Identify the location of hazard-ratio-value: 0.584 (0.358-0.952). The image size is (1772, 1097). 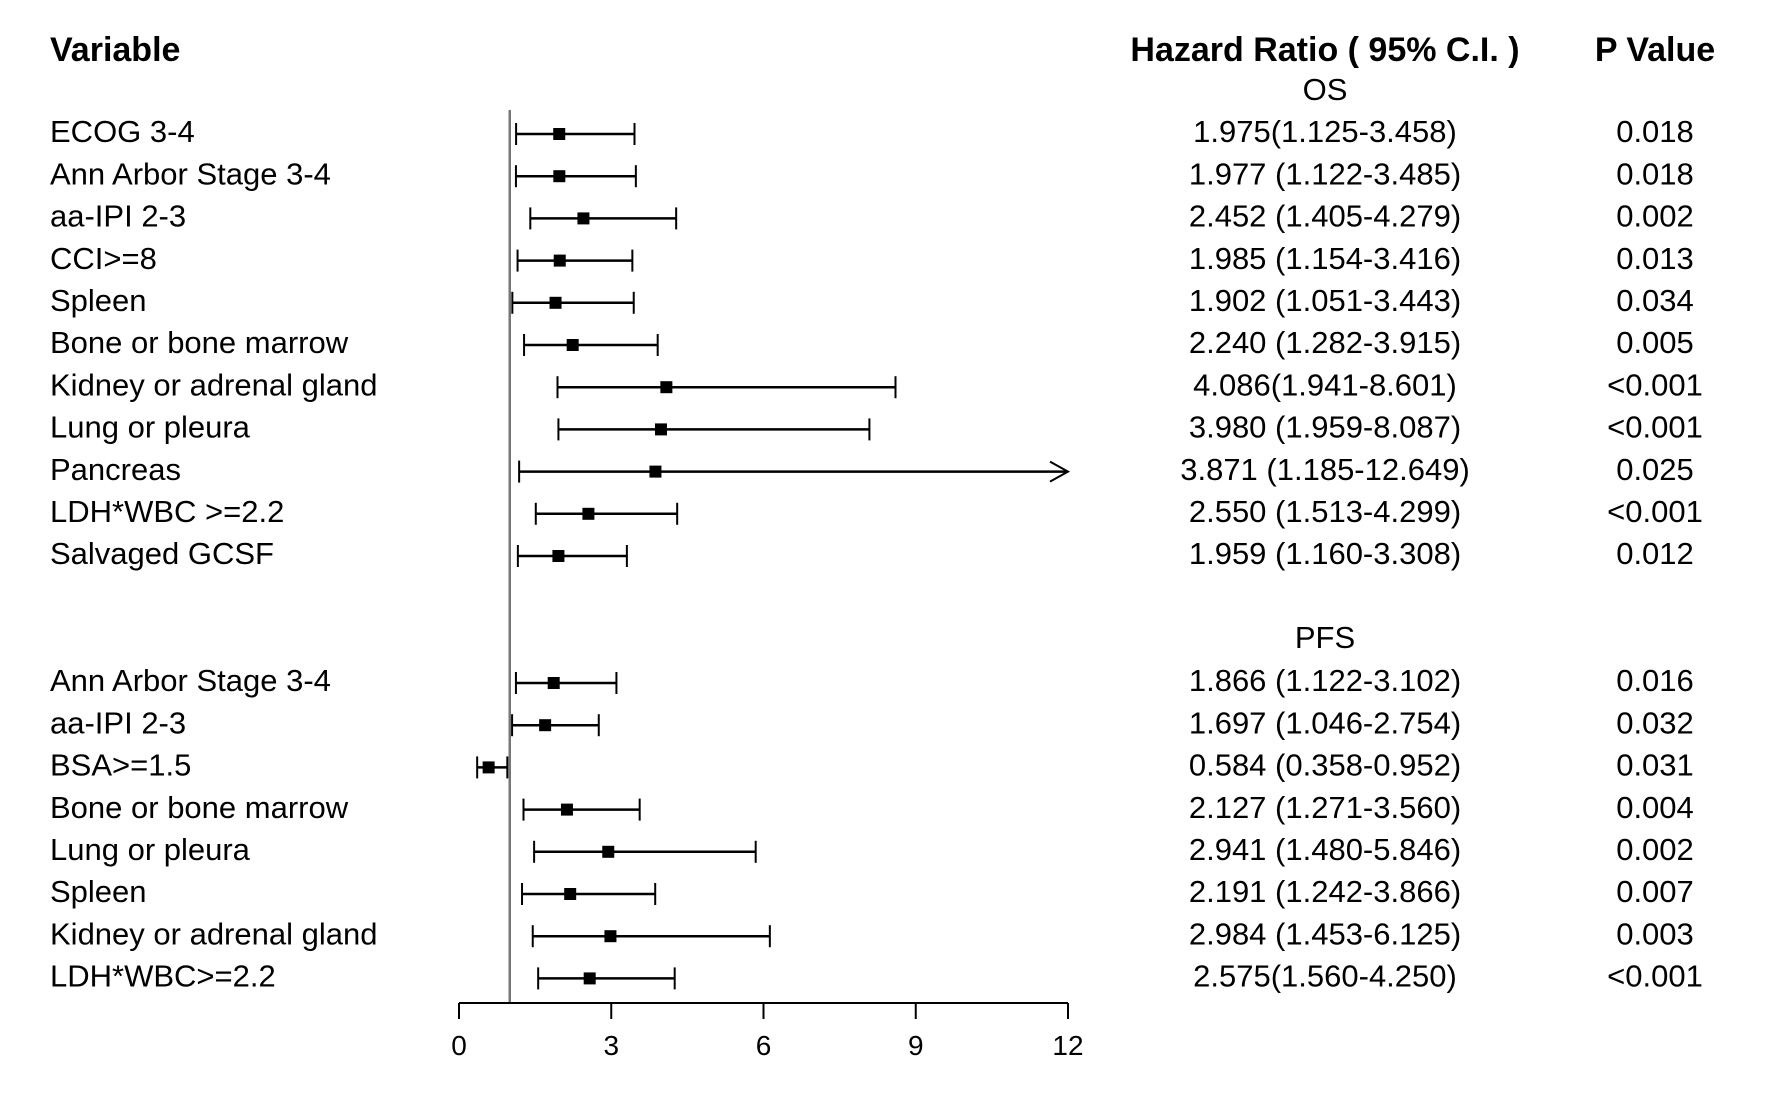
(1325, 765).